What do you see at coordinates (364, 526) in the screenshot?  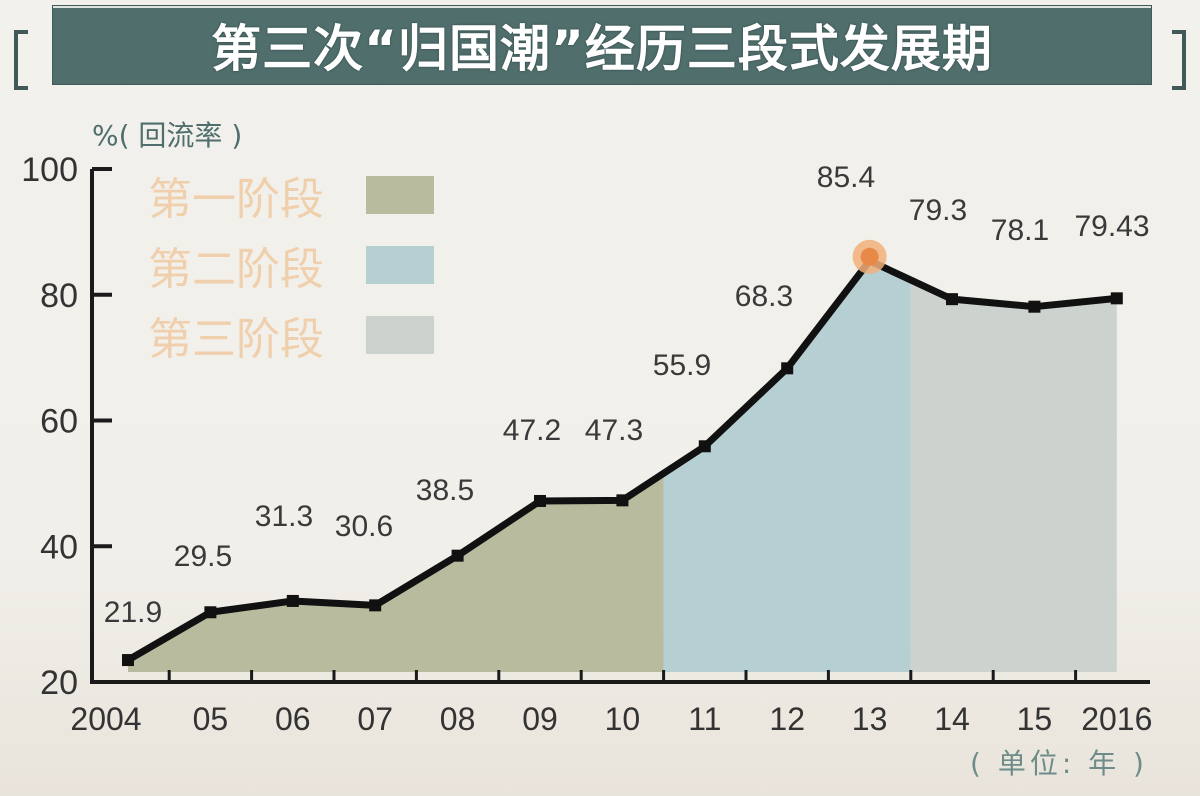 I see `data-label: 30.6` at bounding box center [364, 526].